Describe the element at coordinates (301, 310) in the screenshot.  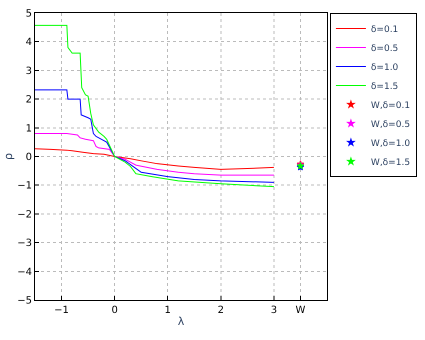
I see `x-tick-label: W` at that location.